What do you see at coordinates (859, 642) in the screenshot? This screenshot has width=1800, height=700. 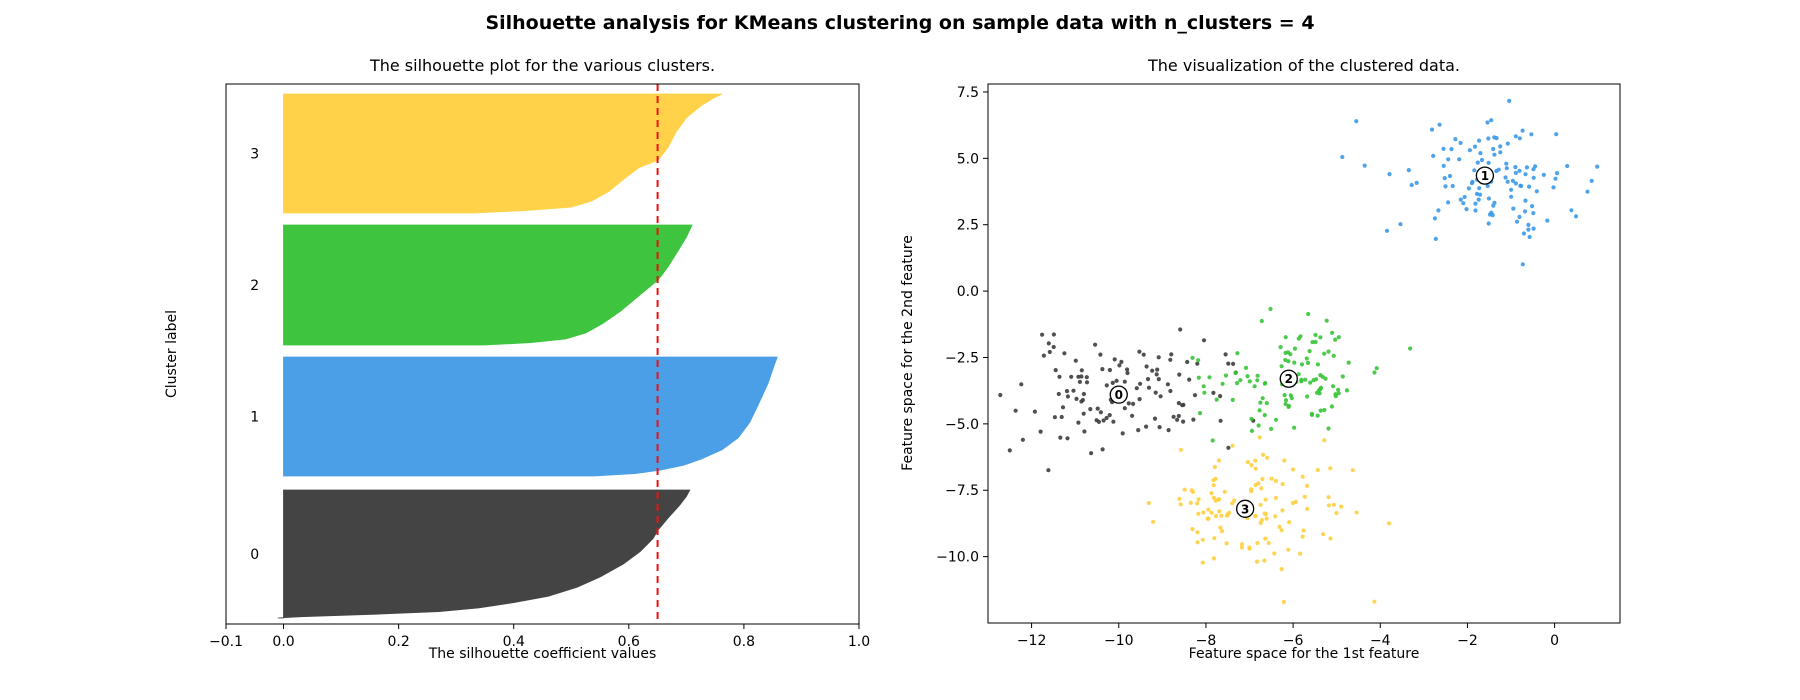 I see `silhouette-x-tick: 1.0` at bounding box center [859, 642].